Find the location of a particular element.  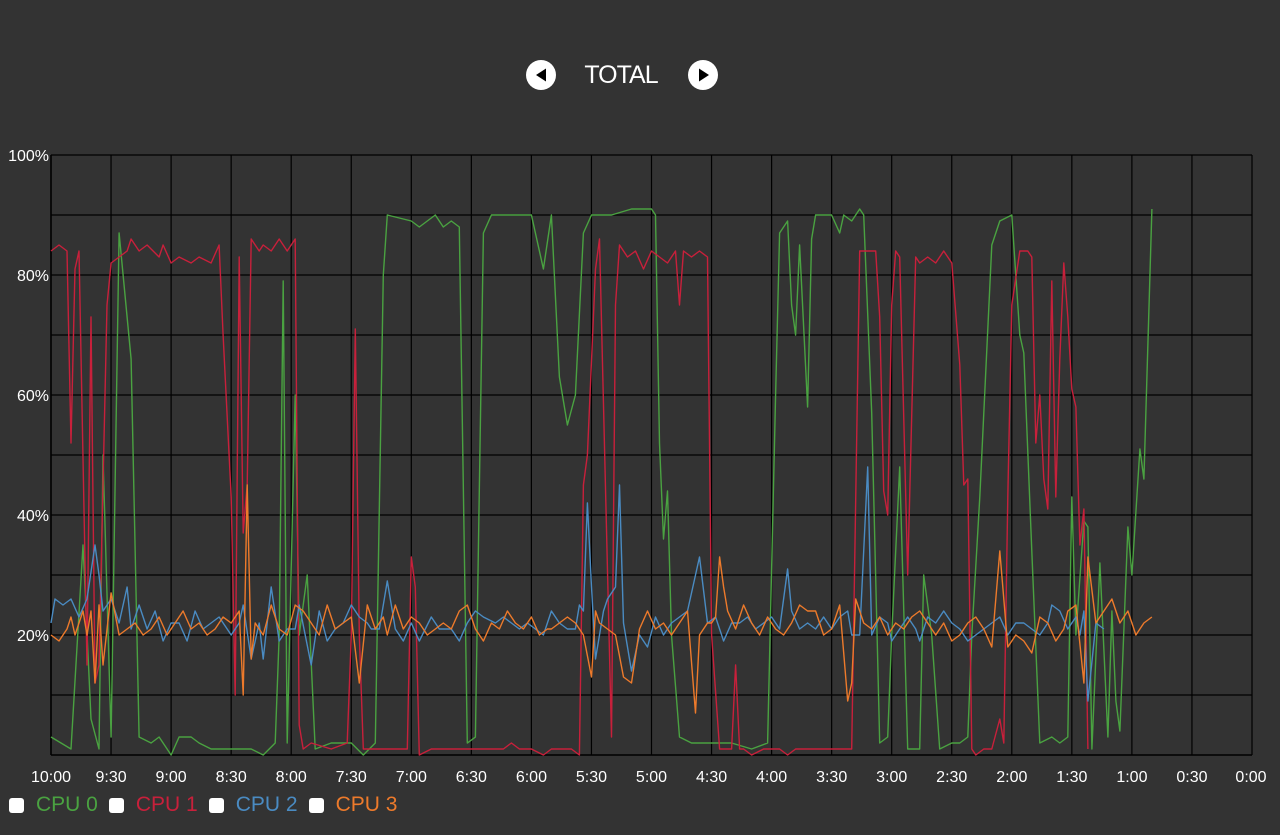

legend-label: CPU 0 is located at coordinates (67, 804).